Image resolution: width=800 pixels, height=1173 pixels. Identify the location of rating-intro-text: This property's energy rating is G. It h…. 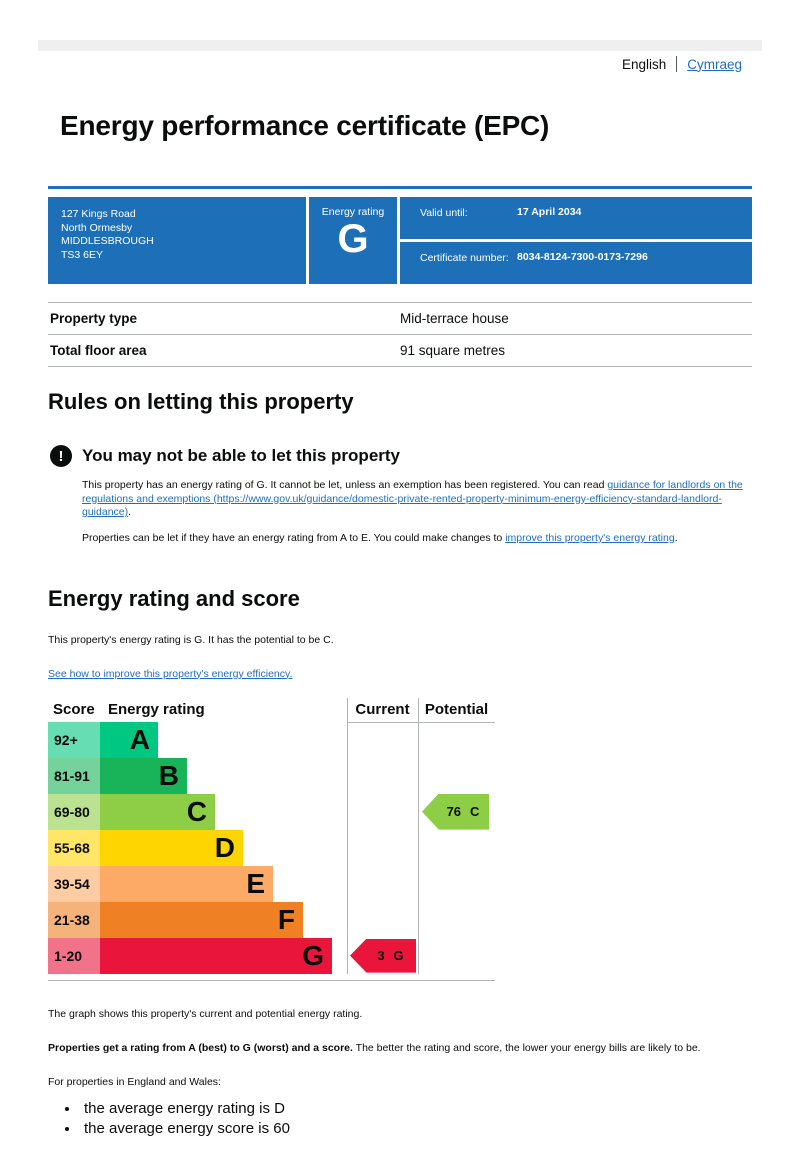
(191, 639).